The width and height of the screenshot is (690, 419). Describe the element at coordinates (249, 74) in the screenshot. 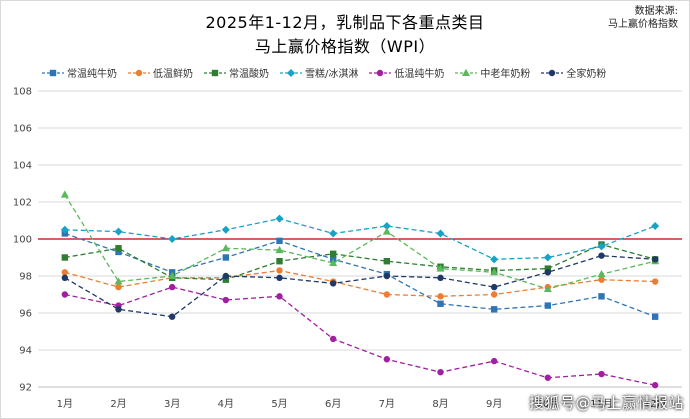

I see `legend-label-3: 常温酸奶` at that location.